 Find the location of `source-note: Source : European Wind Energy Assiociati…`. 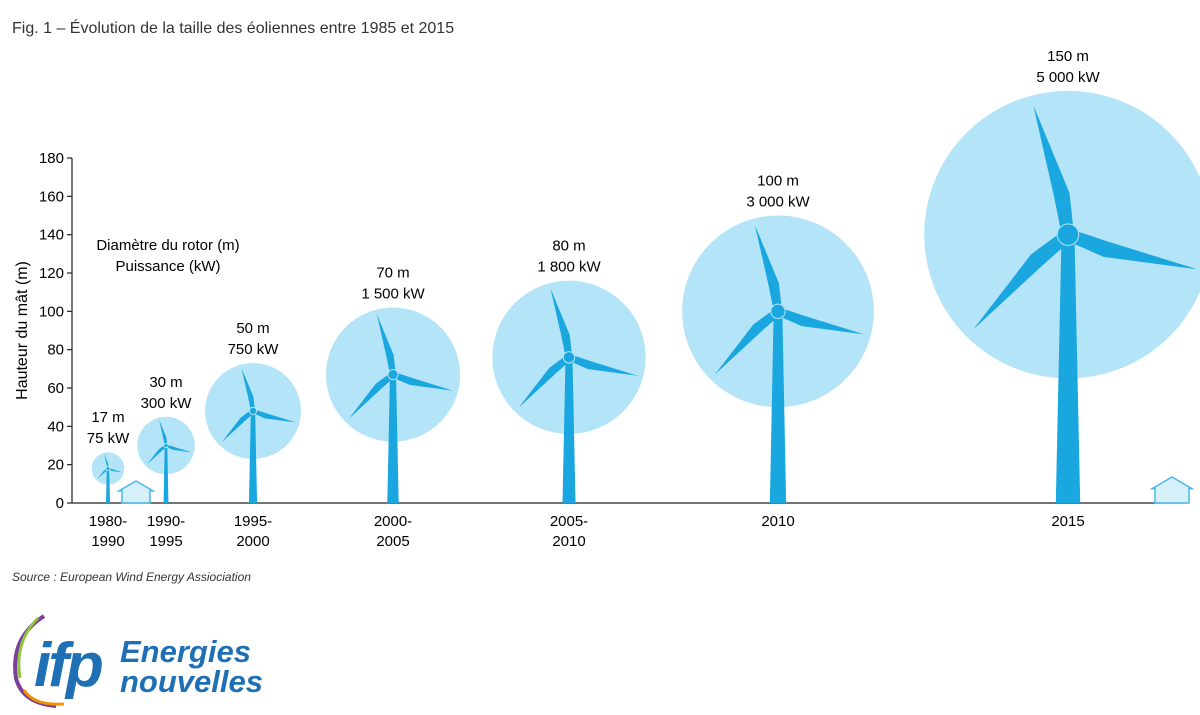

source-note: Source : European Wind Energy Assiociati… is located at coordinates (131, 577).